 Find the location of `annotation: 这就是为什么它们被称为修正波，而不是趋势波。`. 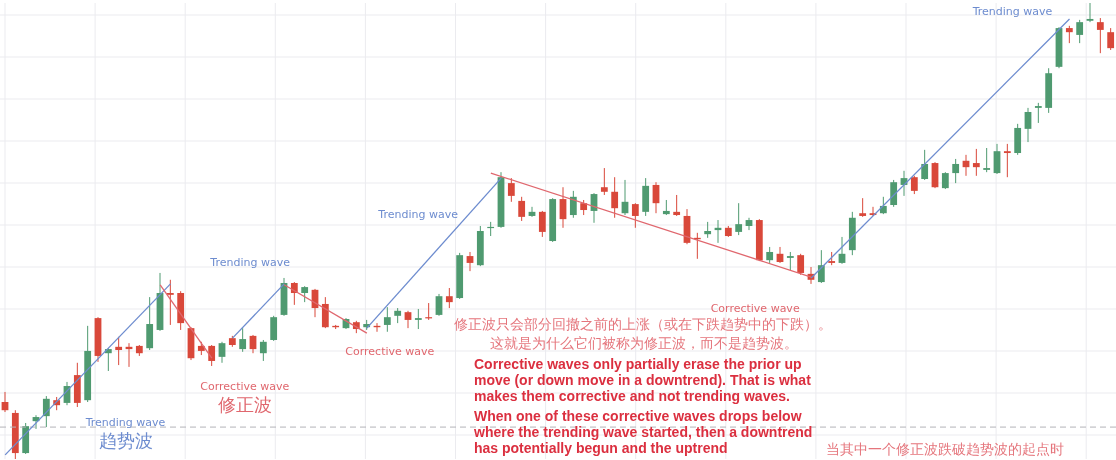

annotation: 这就是为什么它们被称为修正波，而不是趋势波。 is located at coordinates (644, 343).